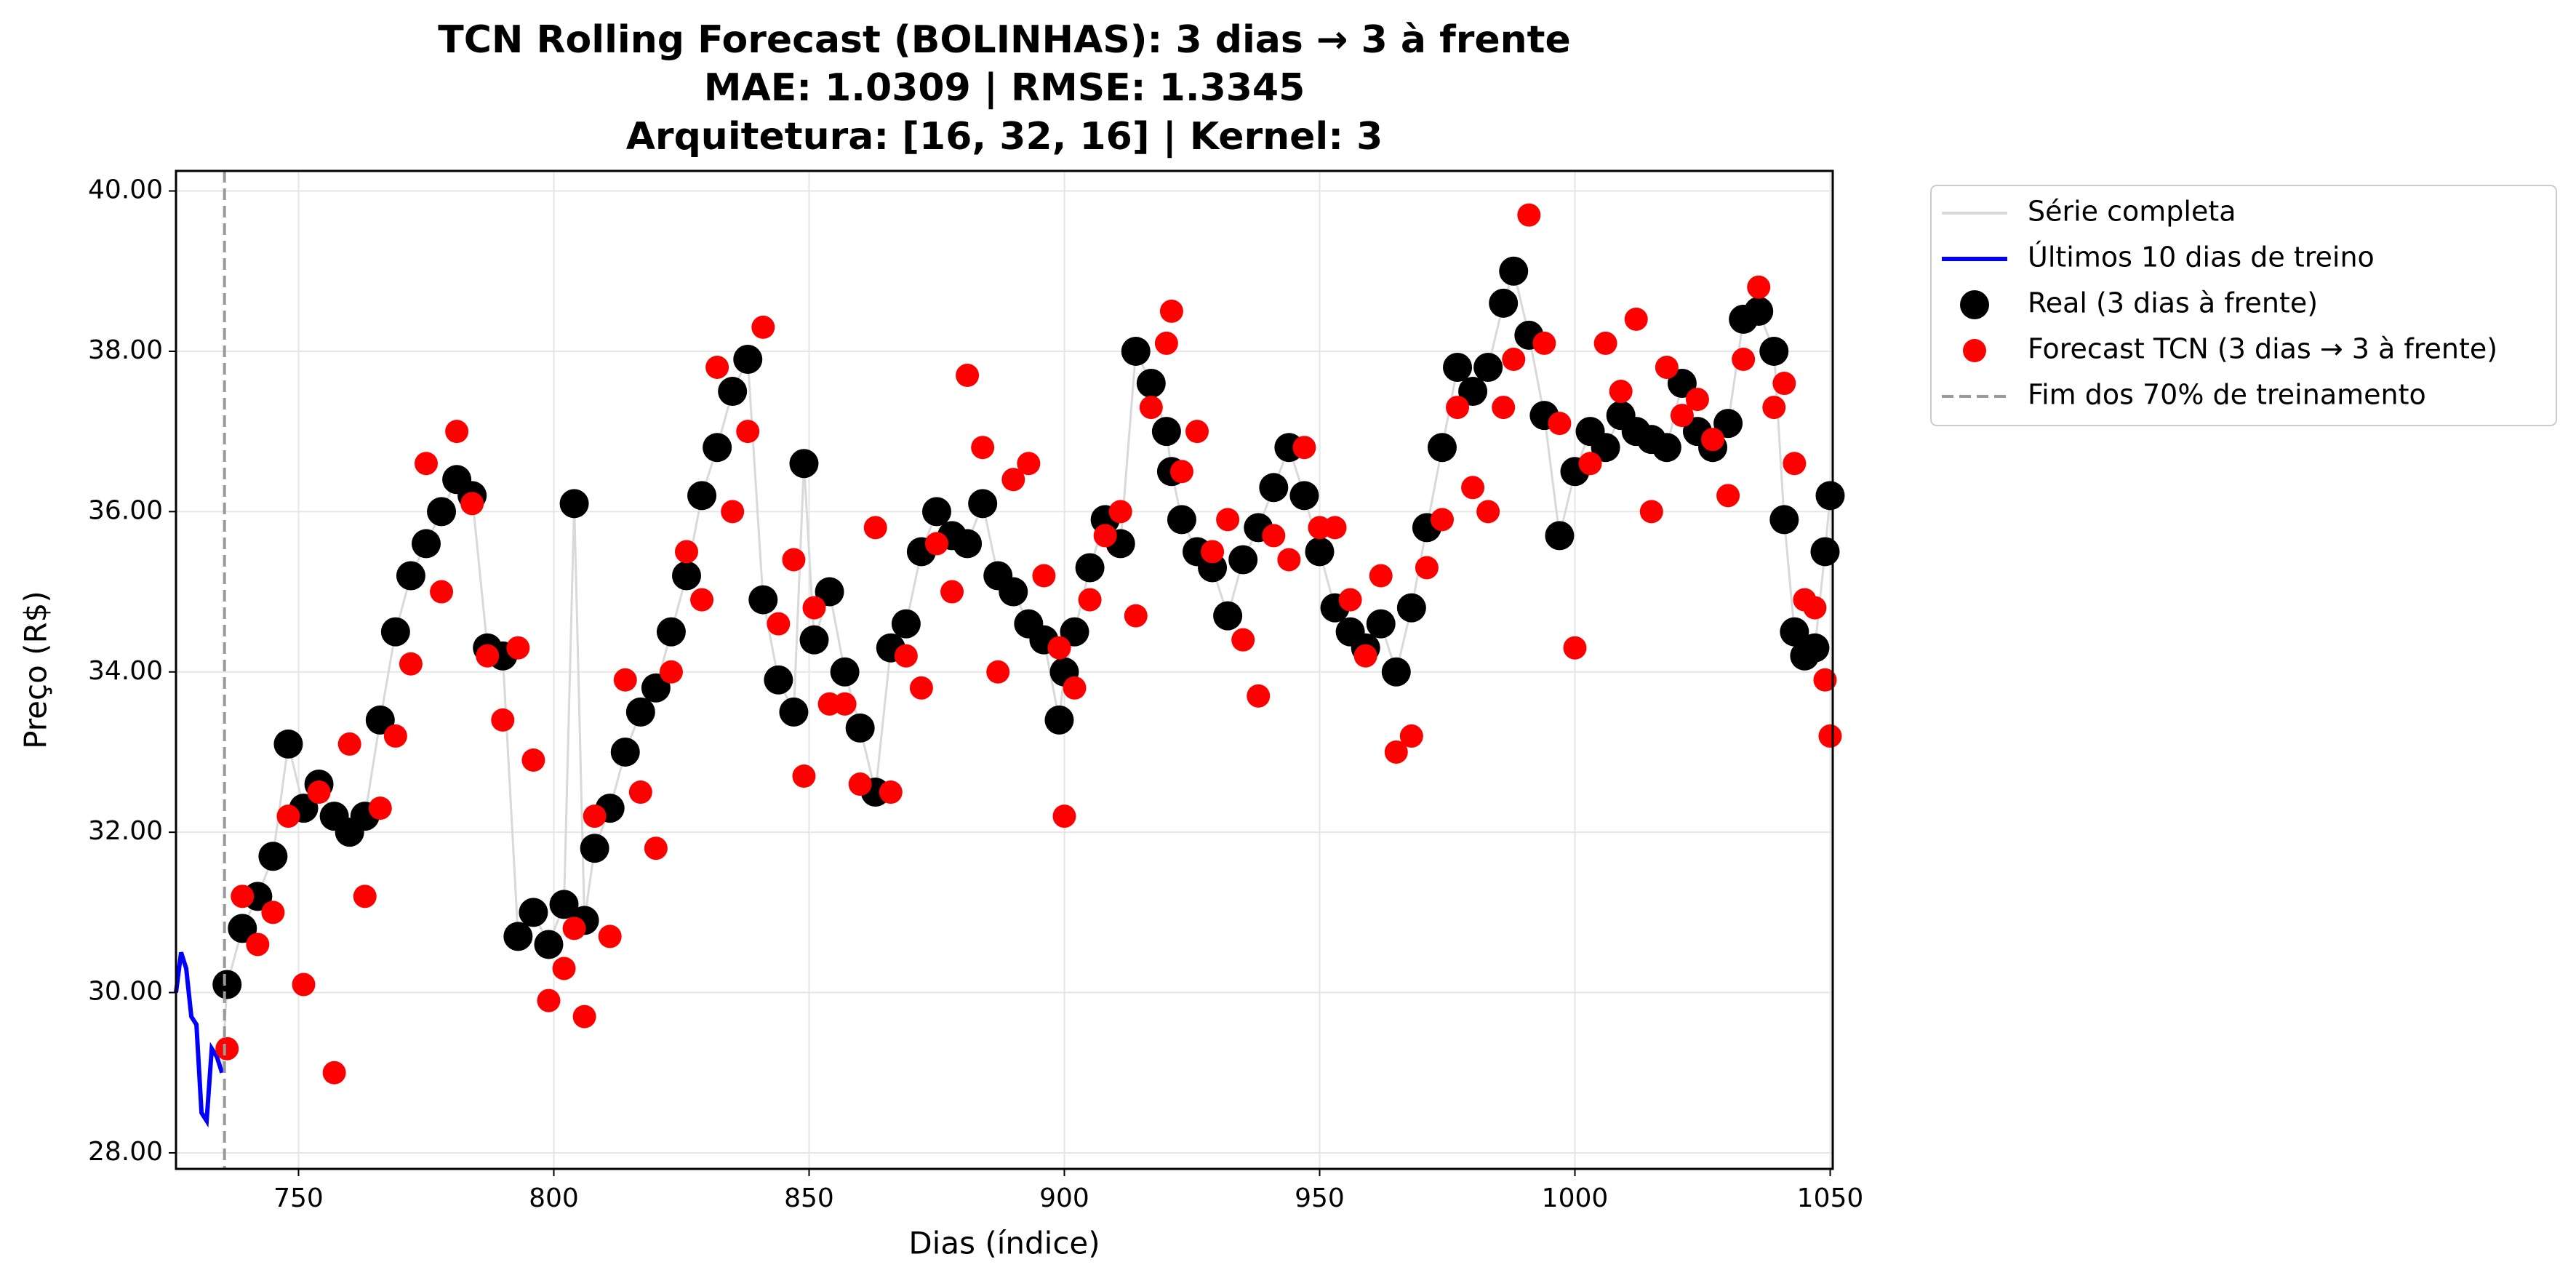  I want to click on legend-swatch, so click(1974, 350).